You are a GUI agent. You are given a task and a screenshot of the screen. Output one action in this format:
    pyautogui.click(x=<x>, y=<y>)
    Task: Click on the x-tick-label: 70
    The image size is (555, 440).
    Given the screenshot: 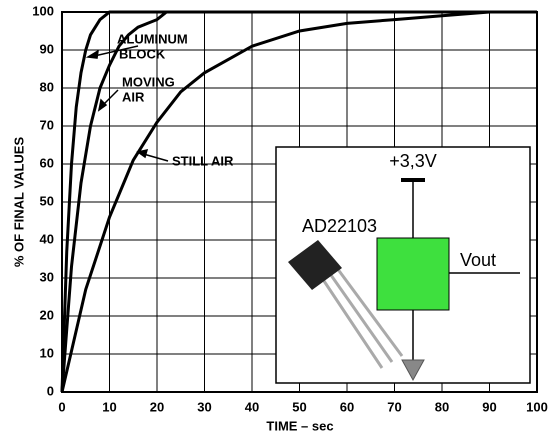 What is the action you would take?
    pyautogui.click(x=394, y=406)
    